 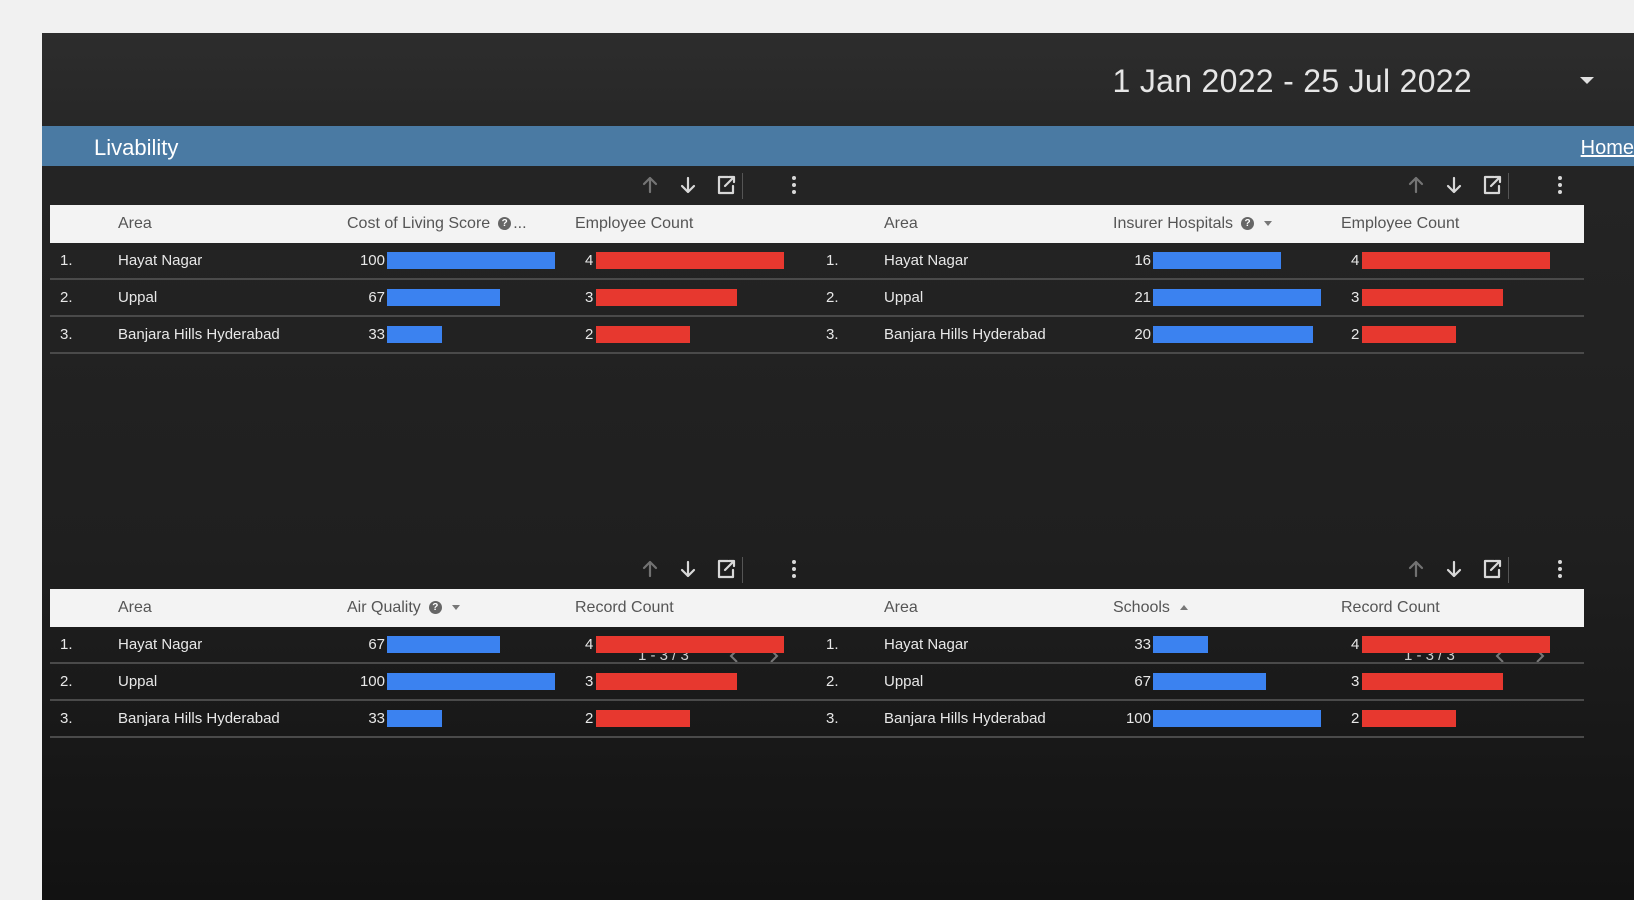 I want to click on column-header-metric-label: Cost of Living Score, so click(x=419, y=223).